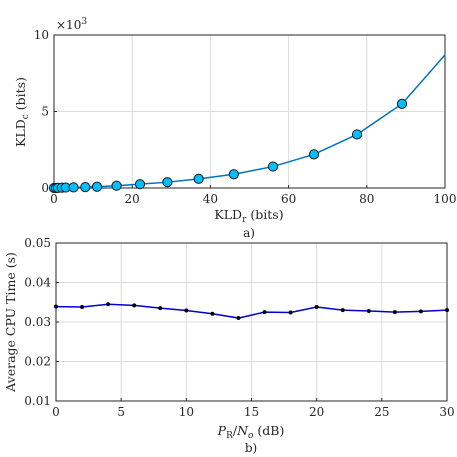 This screenshot has width=457, height=457. I want to click on chart-a-y-ticks: 0 5 10, so click(45, 111).